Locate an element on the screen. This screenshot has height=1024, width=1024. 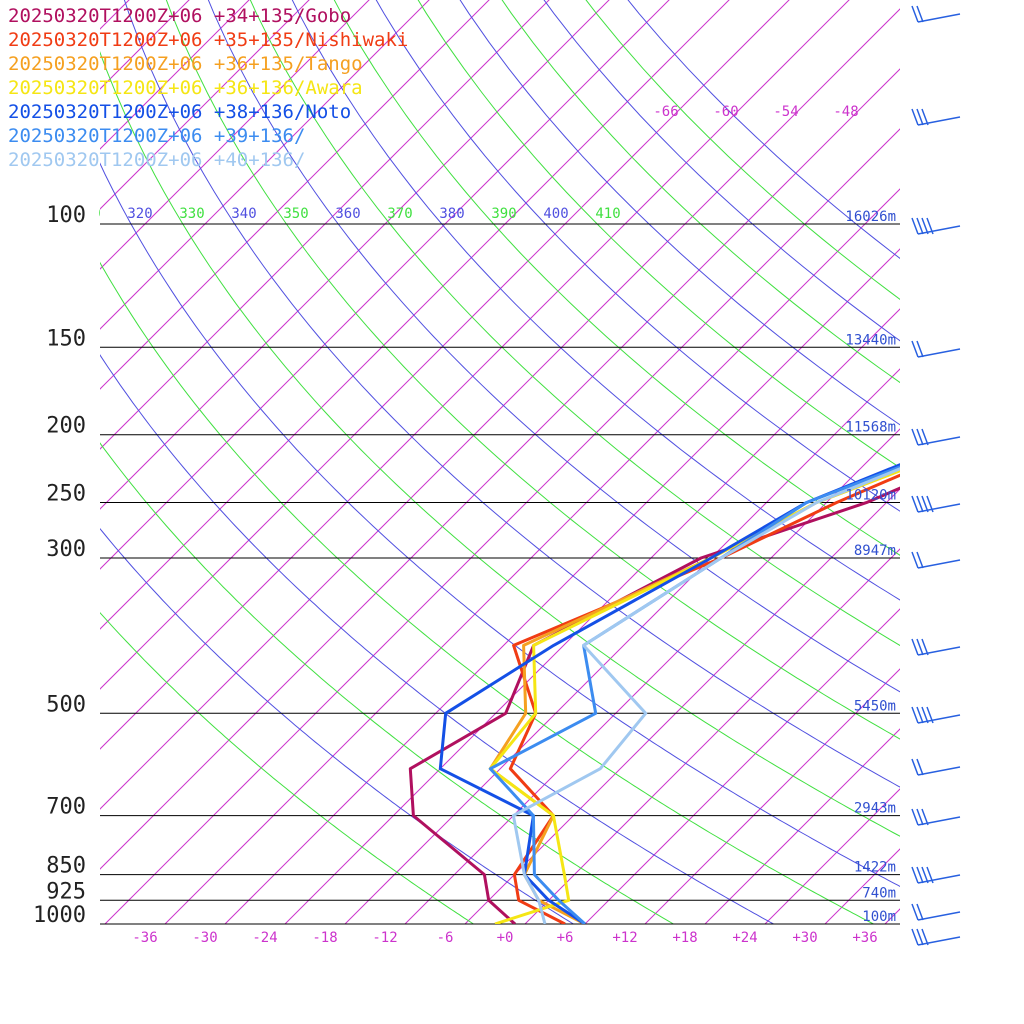
x-tick-label: +30 is located at coordinates (804, 938).